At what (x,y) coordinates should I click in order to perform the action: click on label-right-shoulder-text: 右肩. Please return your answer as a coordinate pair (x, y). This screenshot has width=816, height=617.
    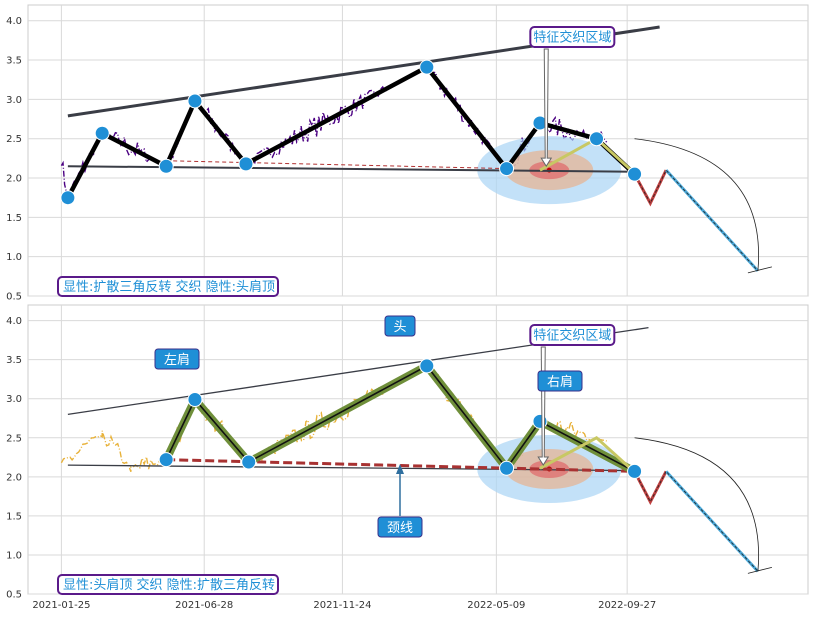
    Looking at the image, I should click on (560, 382).